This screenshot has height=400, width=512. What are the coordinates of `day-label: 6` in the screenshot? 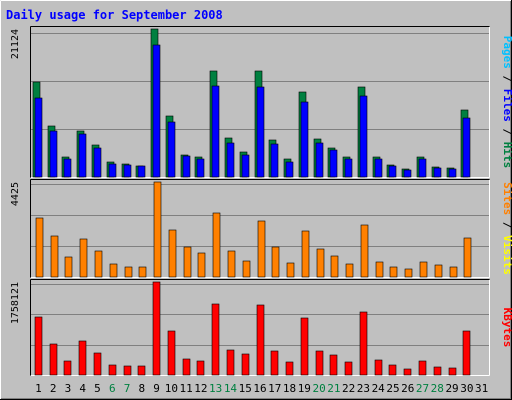 It's located at (112, 388).